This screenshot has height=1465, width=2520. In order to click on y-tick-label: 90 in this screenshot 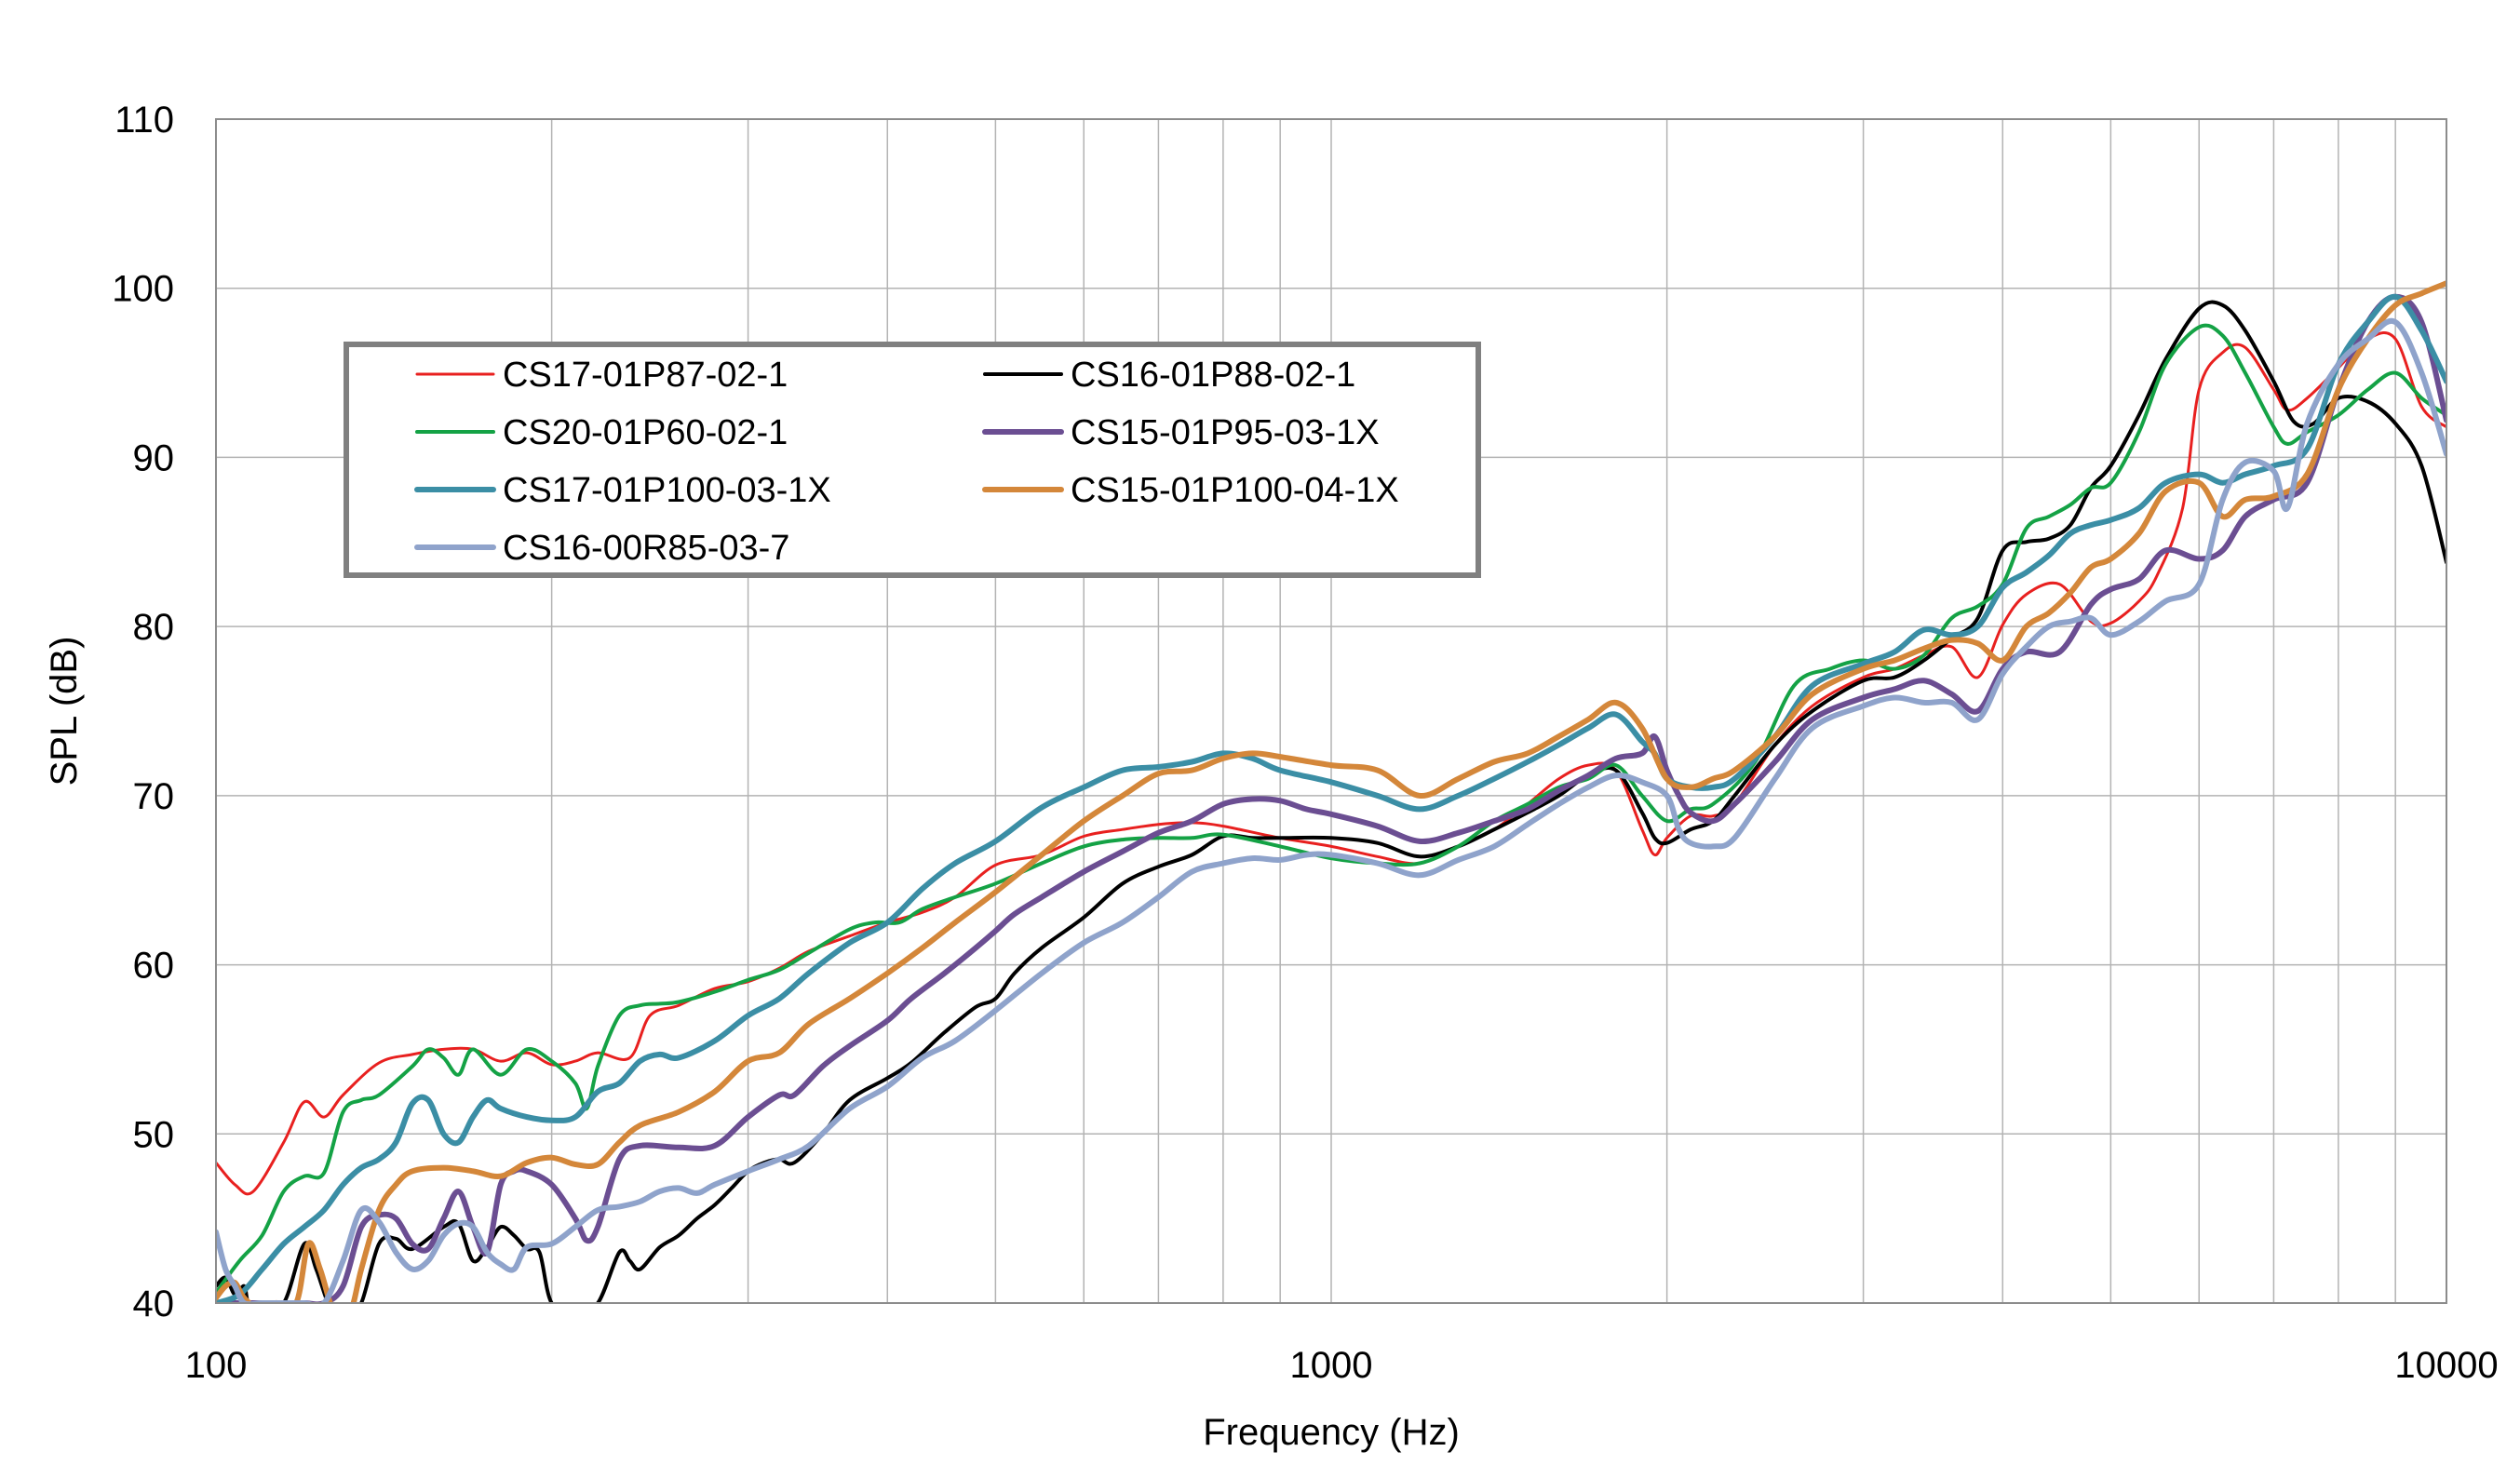, I will do `click(154, 457)`.